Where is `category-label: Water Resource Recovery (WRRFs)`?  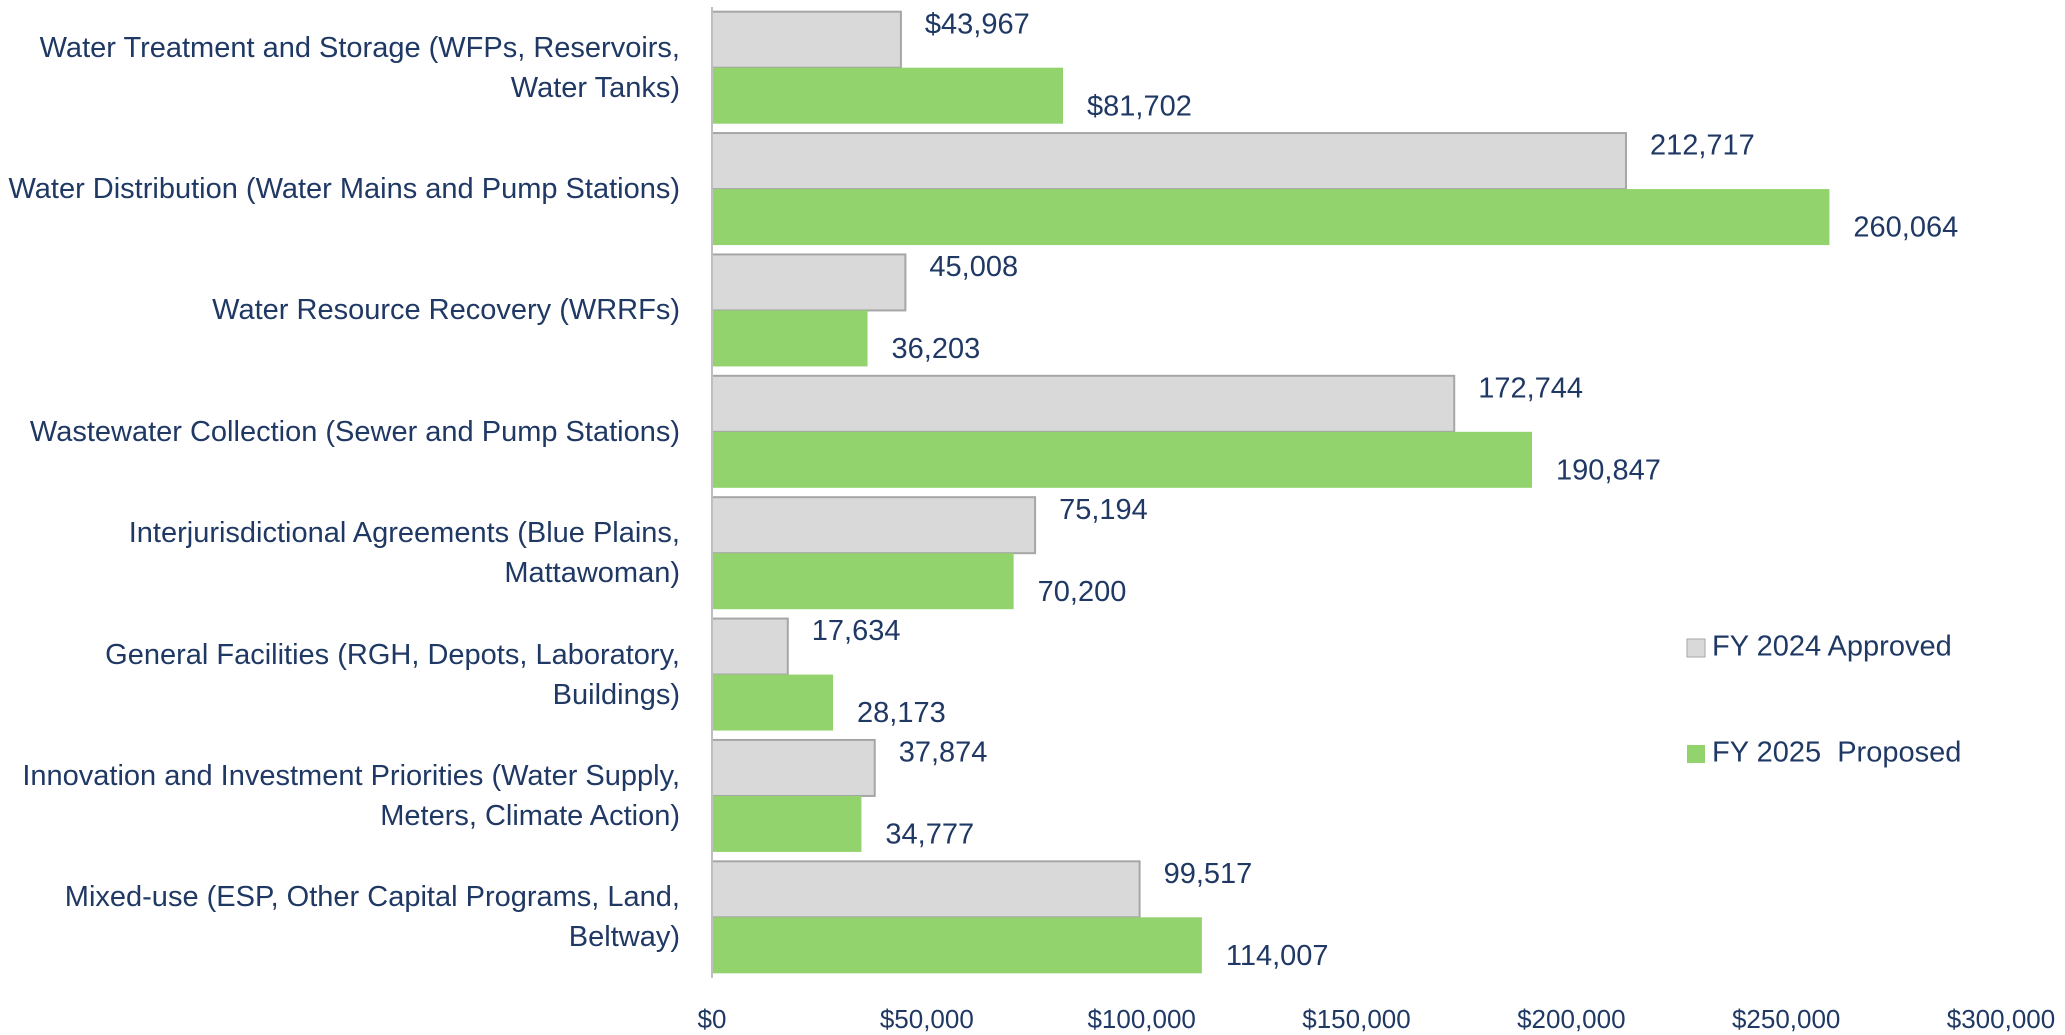
category-label: Water Resource Recovery (WRRFs) is located at coordinates (446, 310).